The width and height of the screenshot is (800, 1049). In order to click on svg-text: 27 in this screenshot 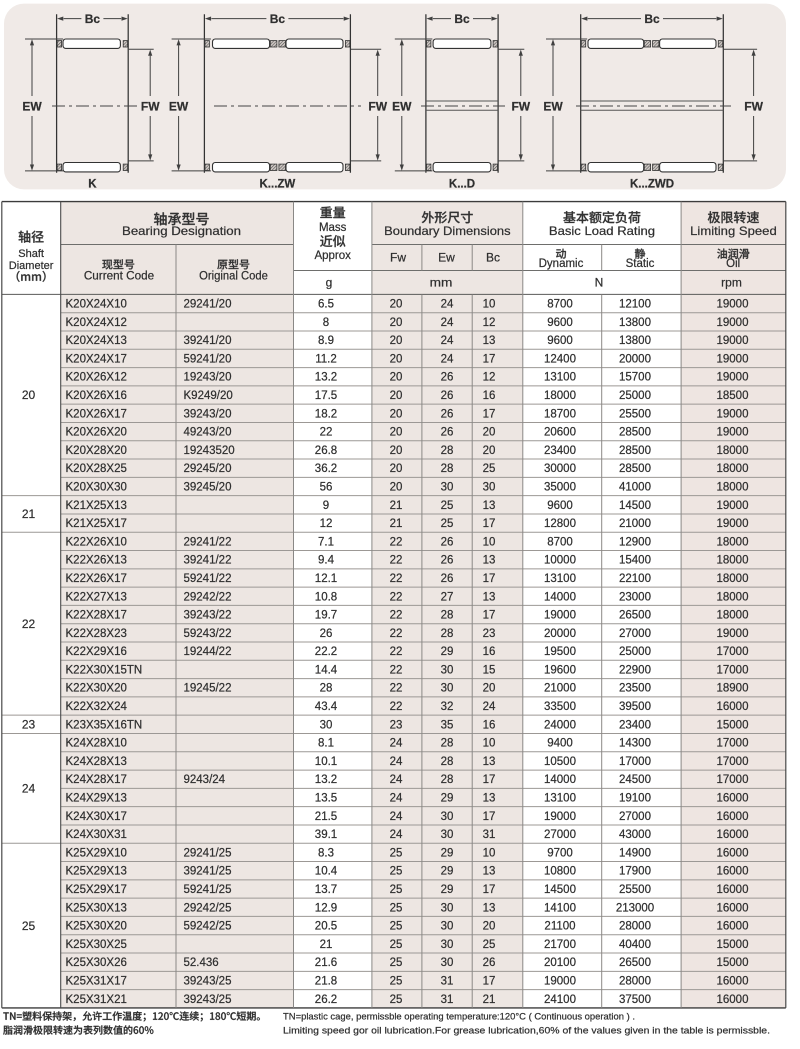, I will do `click(447, 597)`.